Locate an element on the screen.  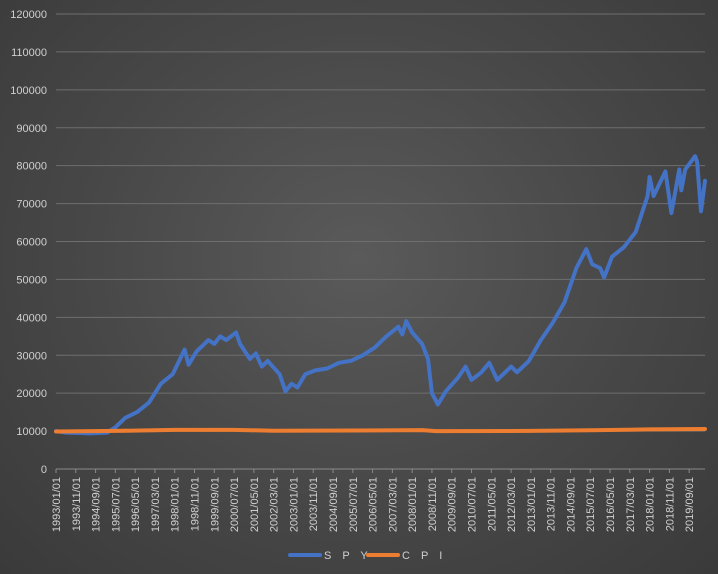
x-tick-label: 2011/05/01 is located at coordinates (492, 504).